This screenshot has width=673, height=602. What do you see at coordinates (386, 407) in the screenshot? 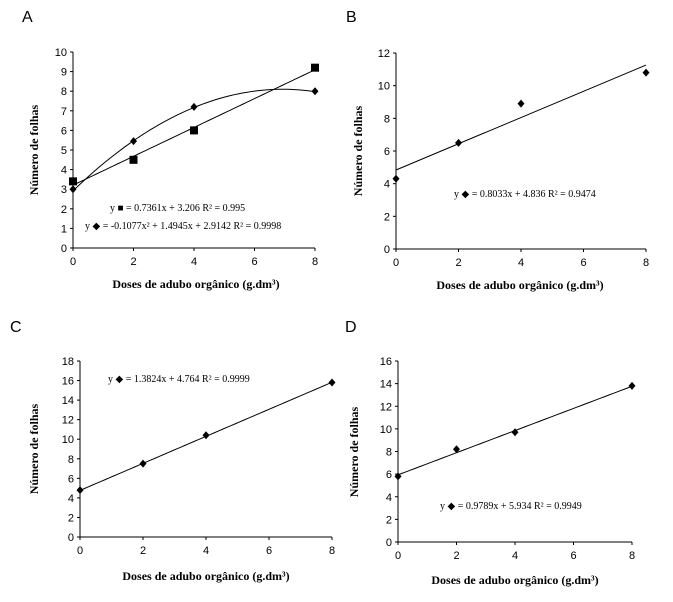
I see `y-tick-label-d: 12` at bounding box center [386, 407].